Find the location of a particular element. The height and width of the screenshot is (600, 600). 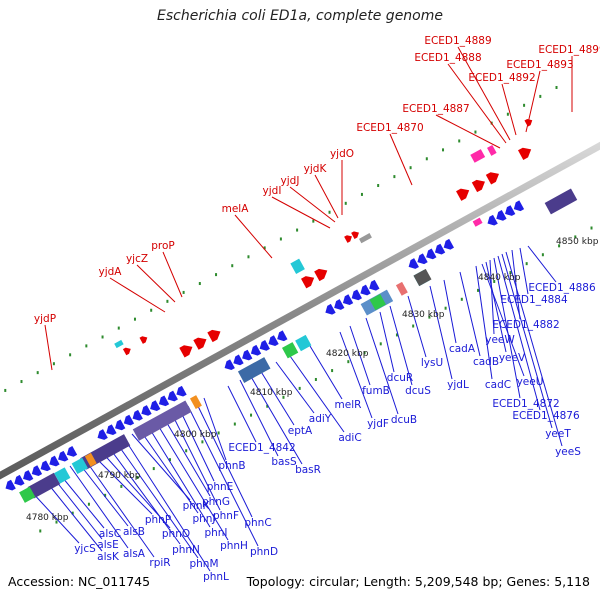

gene-label-top: ECED1_4889 is located at coordinates (457, 41).